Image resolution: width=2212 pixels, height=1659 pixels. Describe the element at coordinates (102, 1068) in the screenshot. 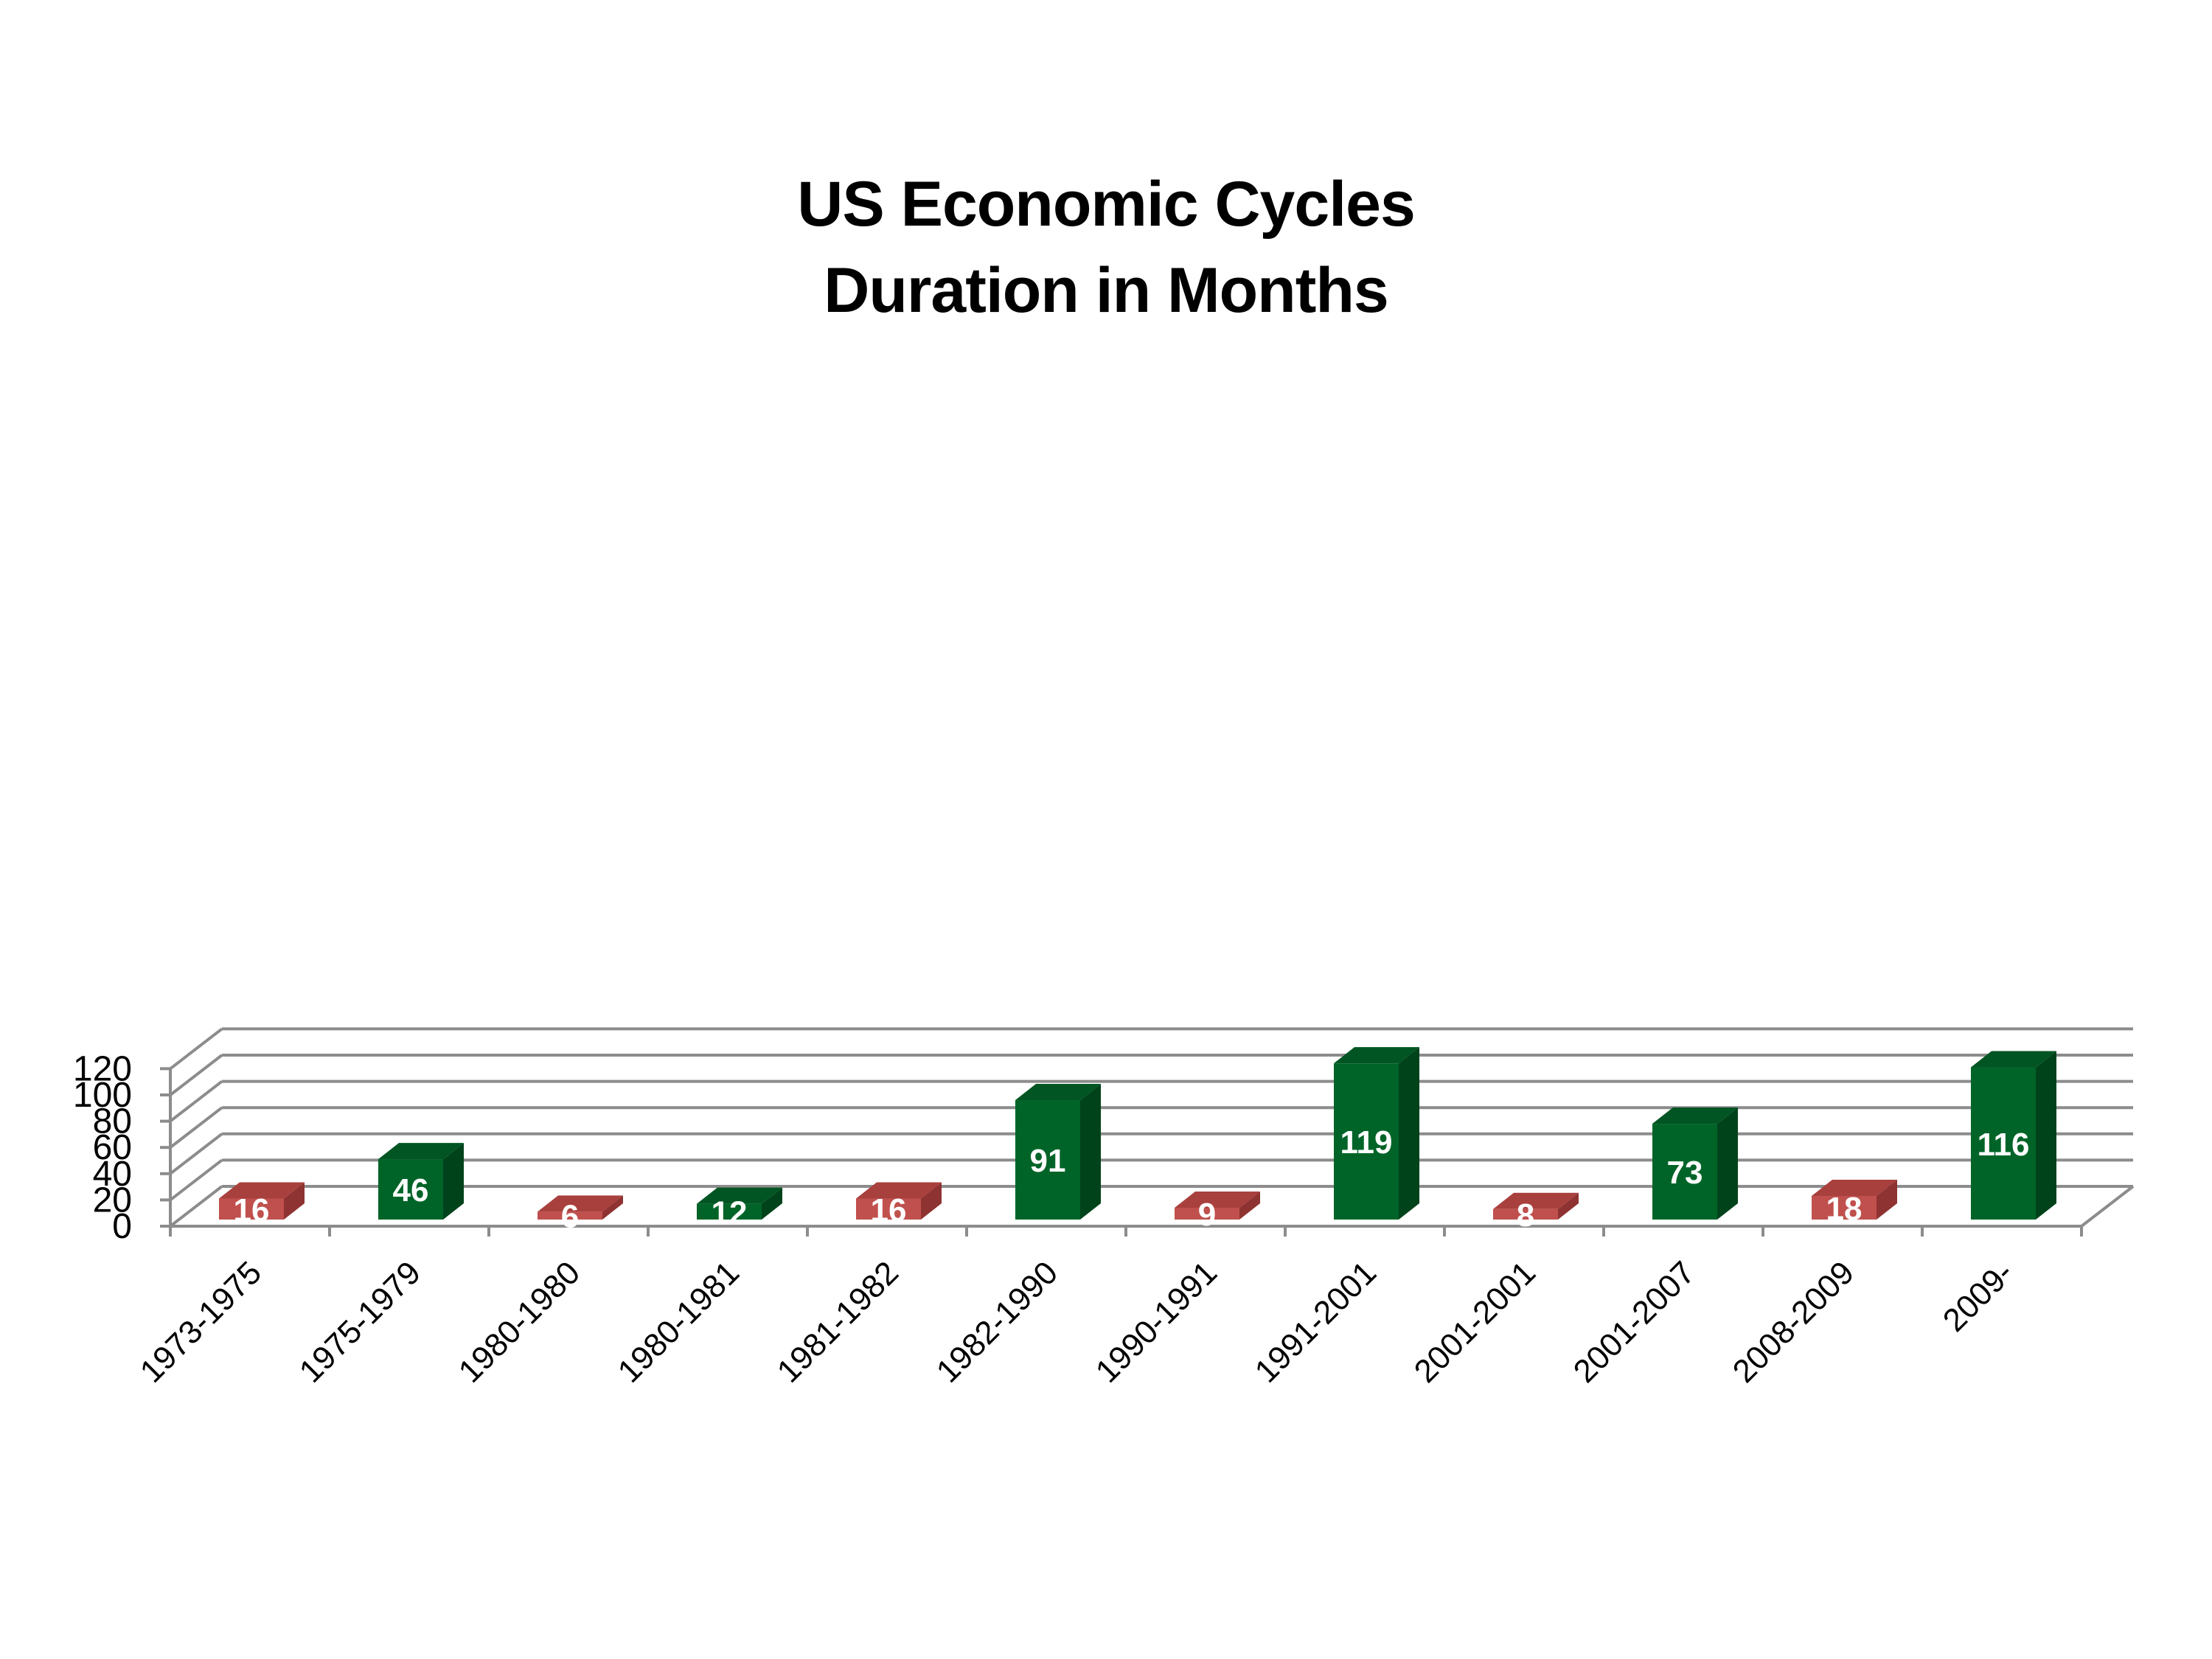

I see `y-tick-label: 120` at that location.